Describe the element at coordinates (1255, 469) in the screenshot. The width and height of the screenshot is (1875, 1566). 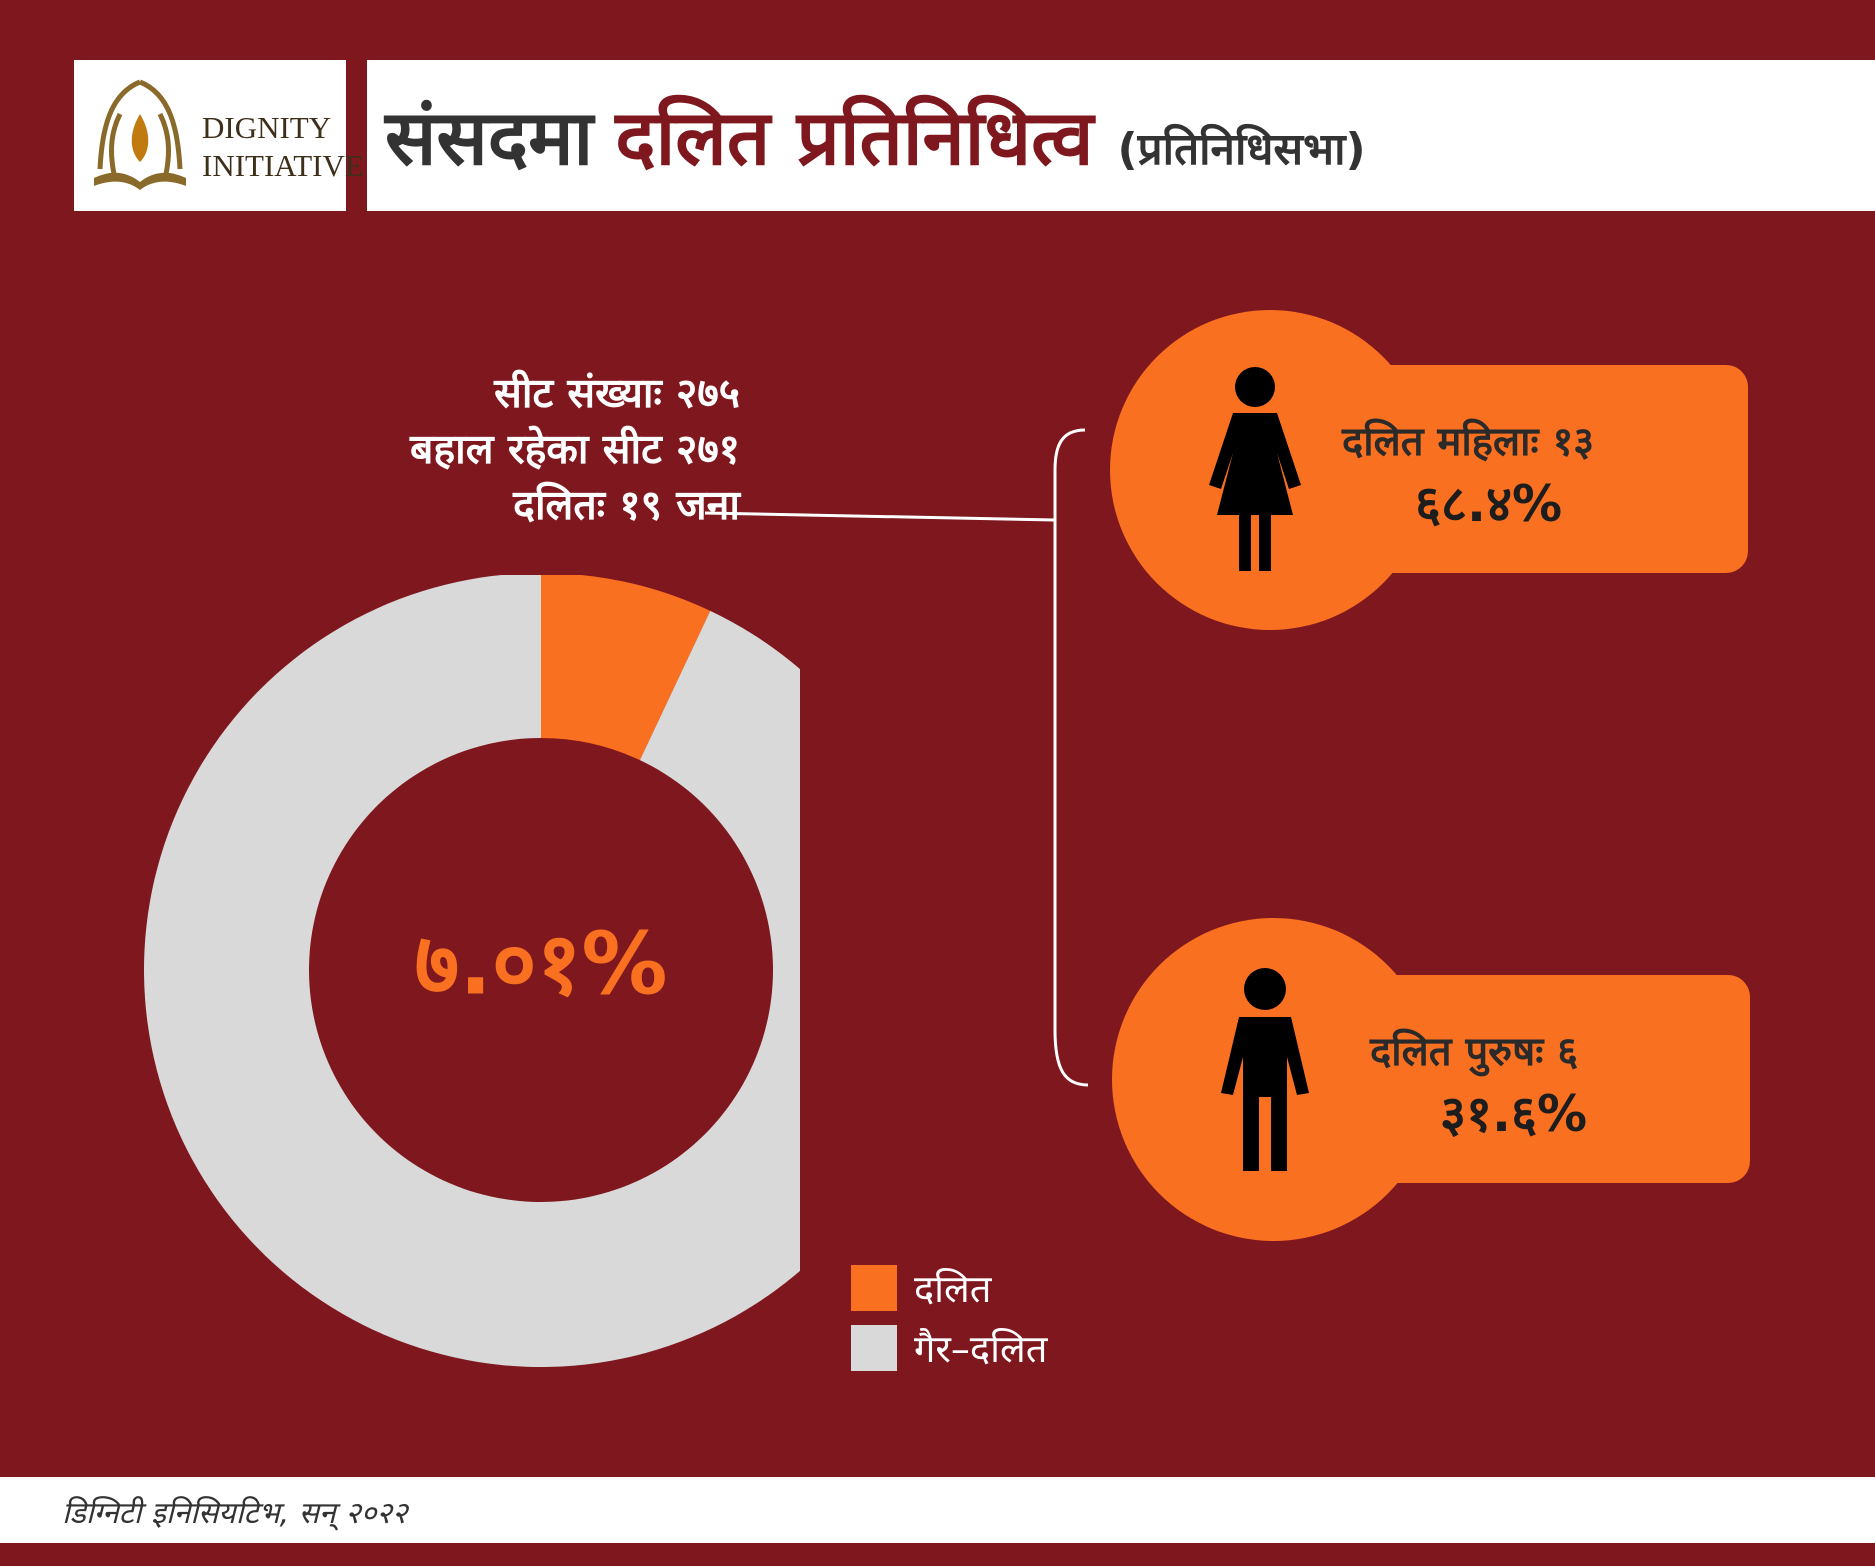
I see `female-icon` at that location.